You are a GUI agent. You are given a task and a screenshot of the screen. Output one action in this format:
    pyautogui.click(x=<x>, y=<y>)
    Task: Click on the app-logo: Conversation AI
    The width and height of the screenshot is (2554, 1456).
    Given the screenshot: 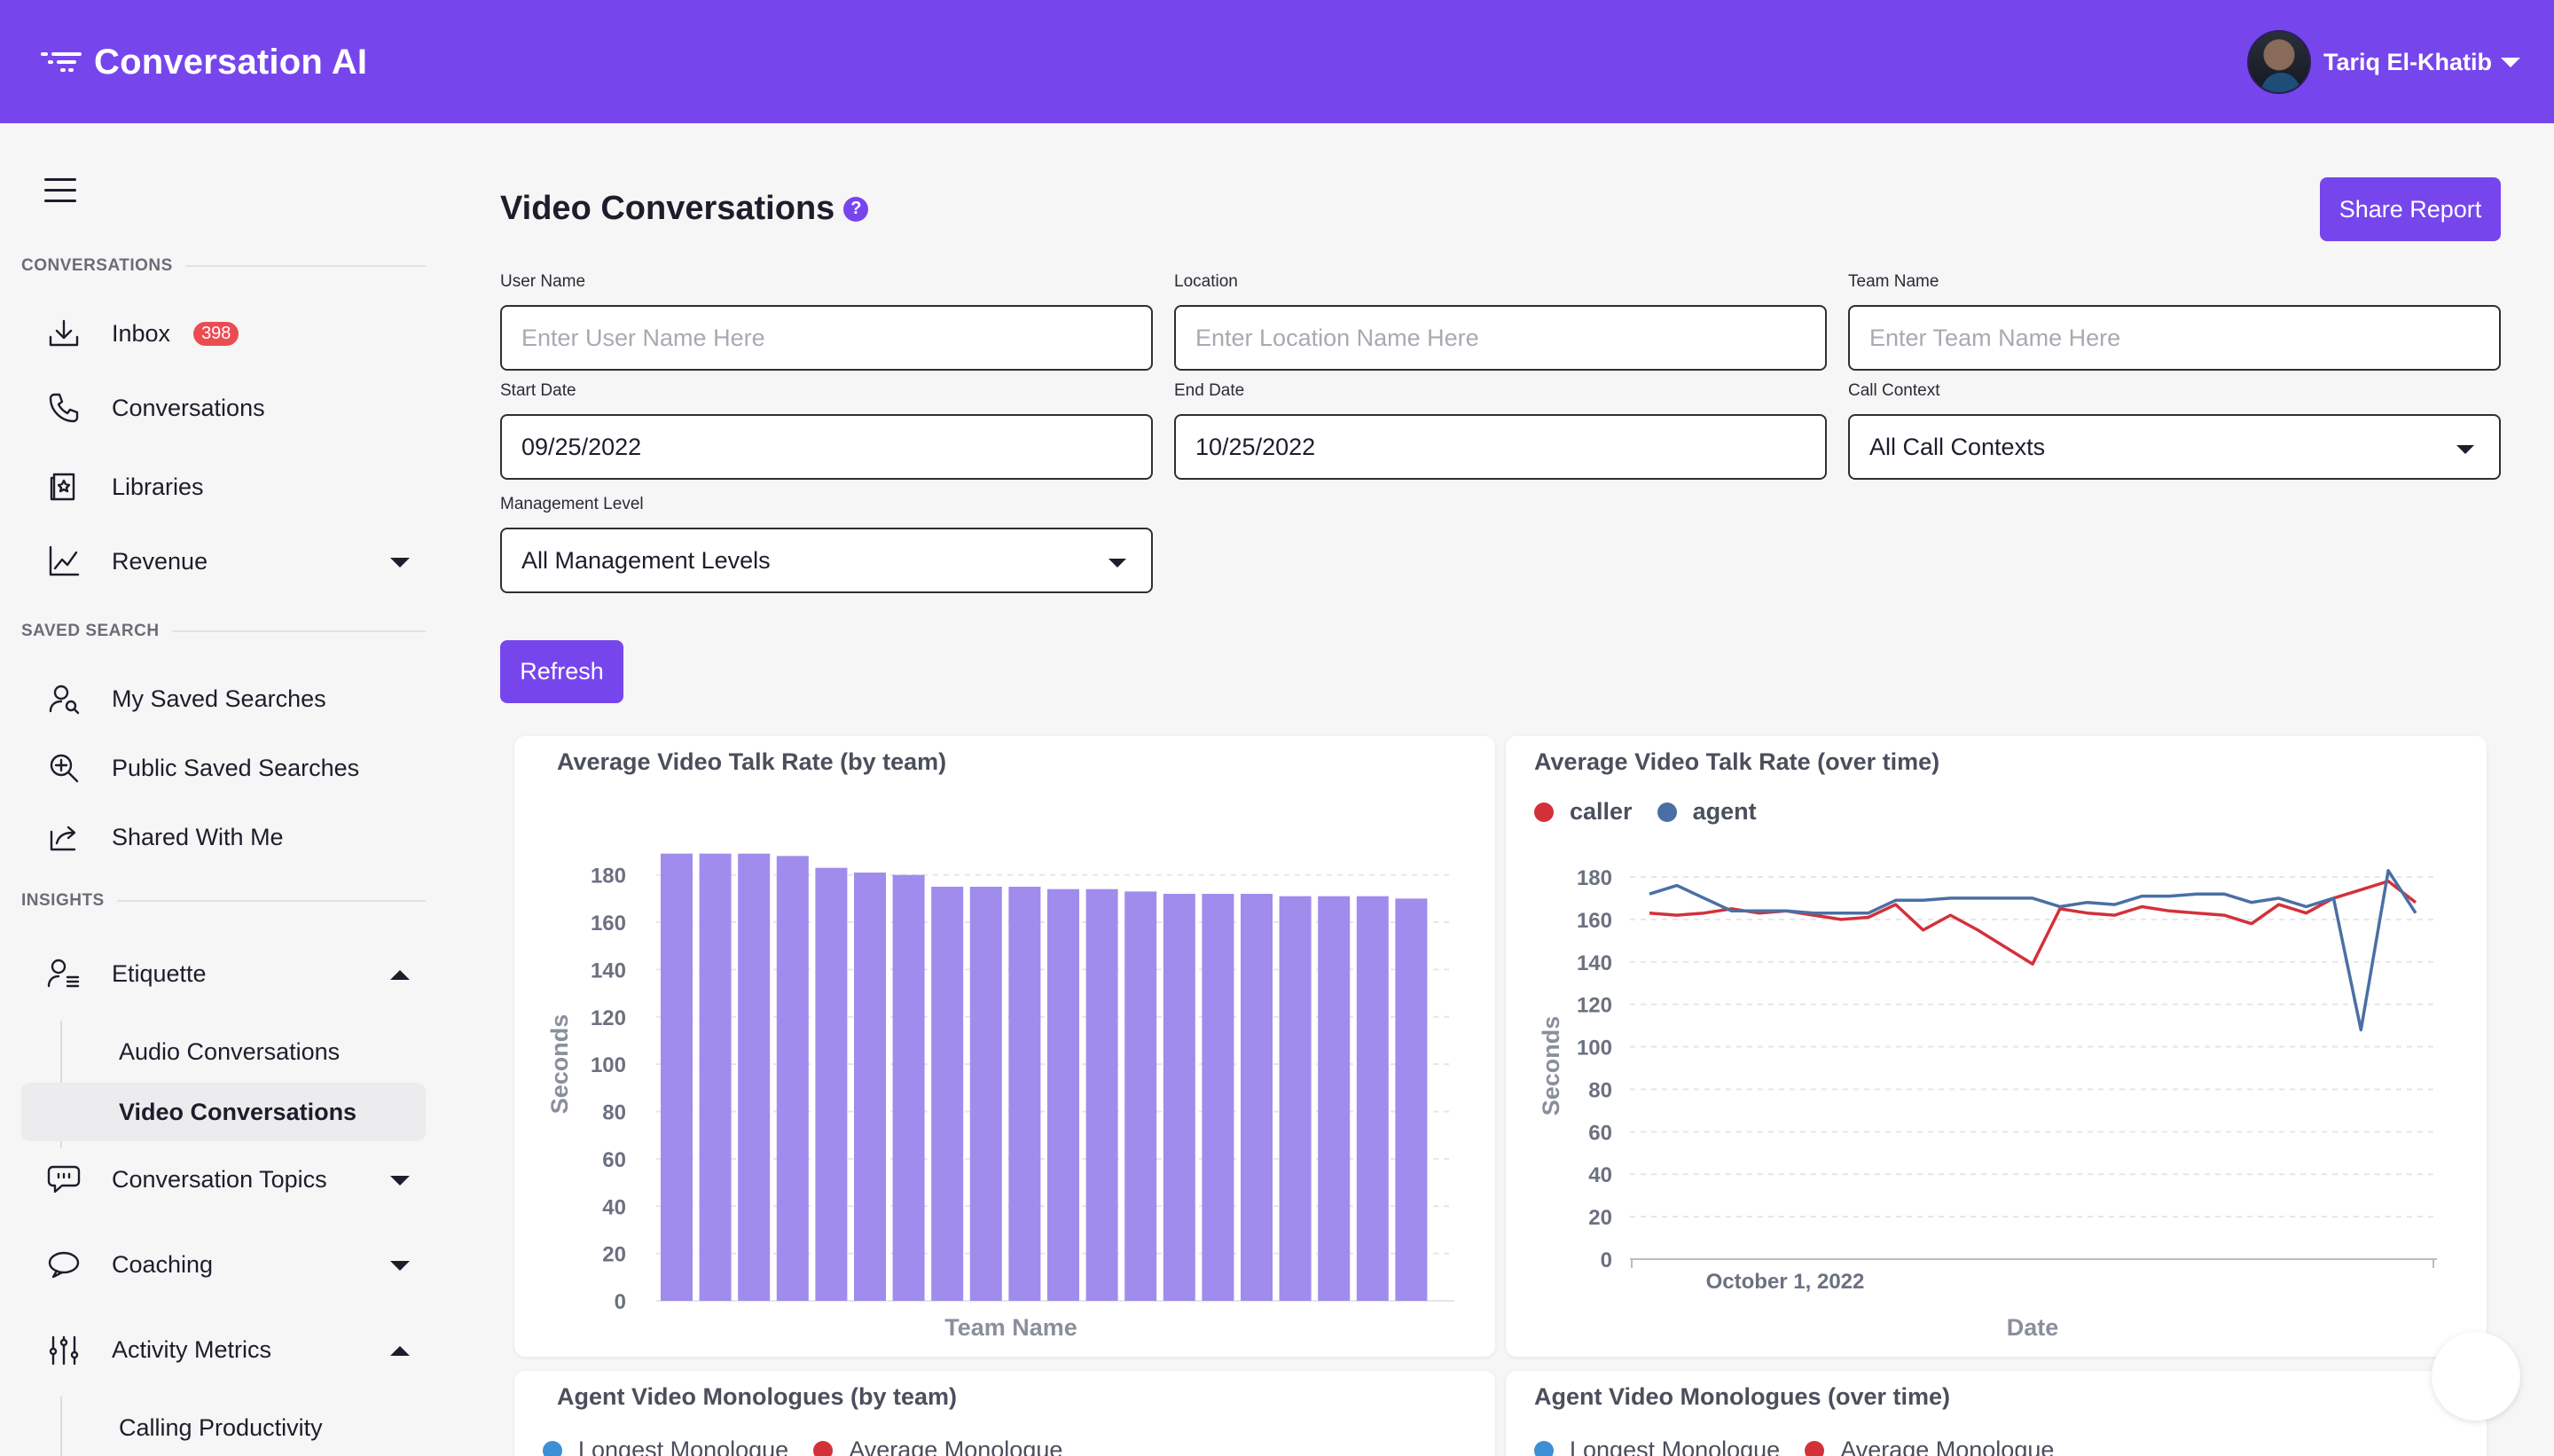 What is the action you would take?
    pyautogui.click(x=204, y=62)
    